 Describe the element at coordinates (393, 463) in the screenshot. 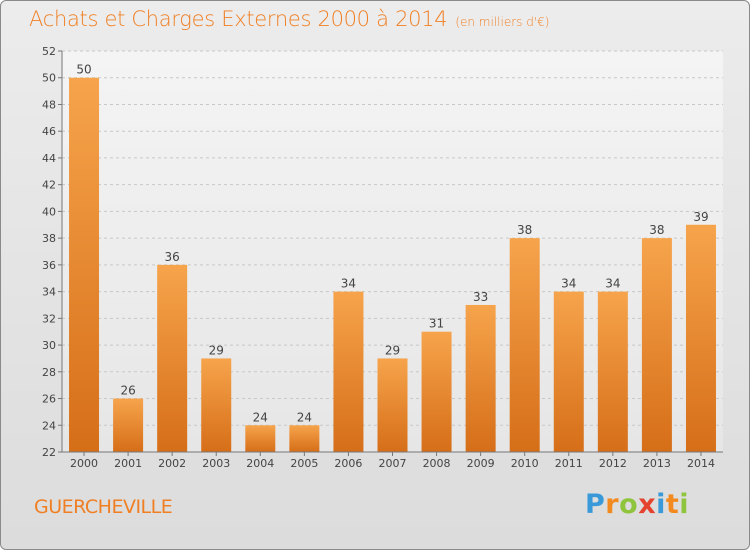

I see `x-tick-label: 2007` at that location.